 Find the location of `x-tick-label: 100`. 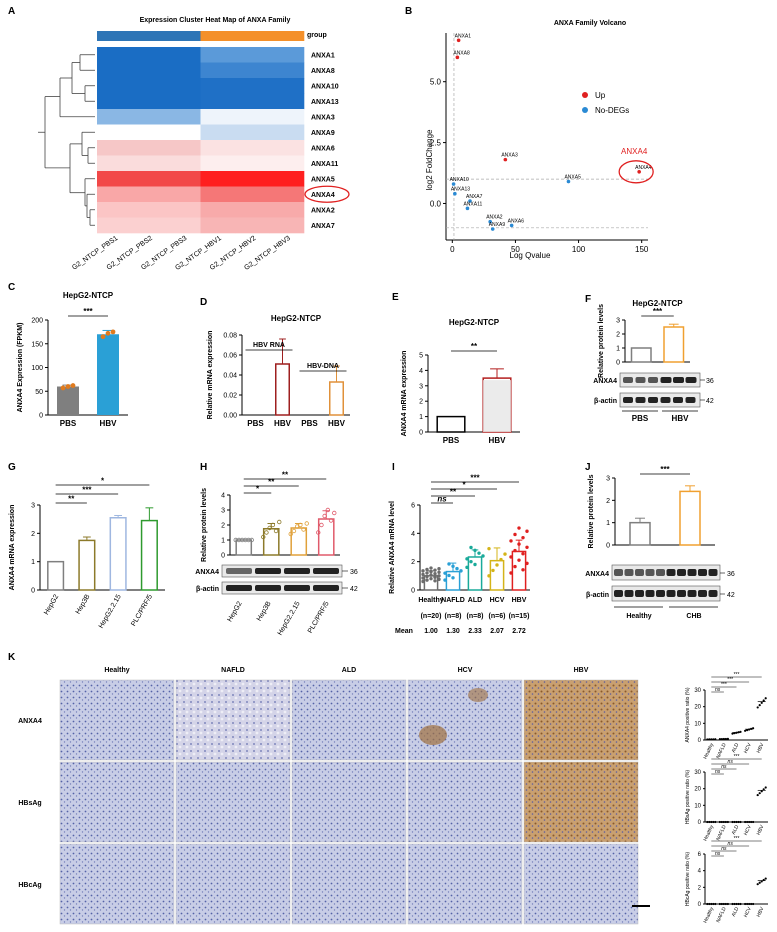

x-tick-label: 100 is located at coordinates (579, 249).